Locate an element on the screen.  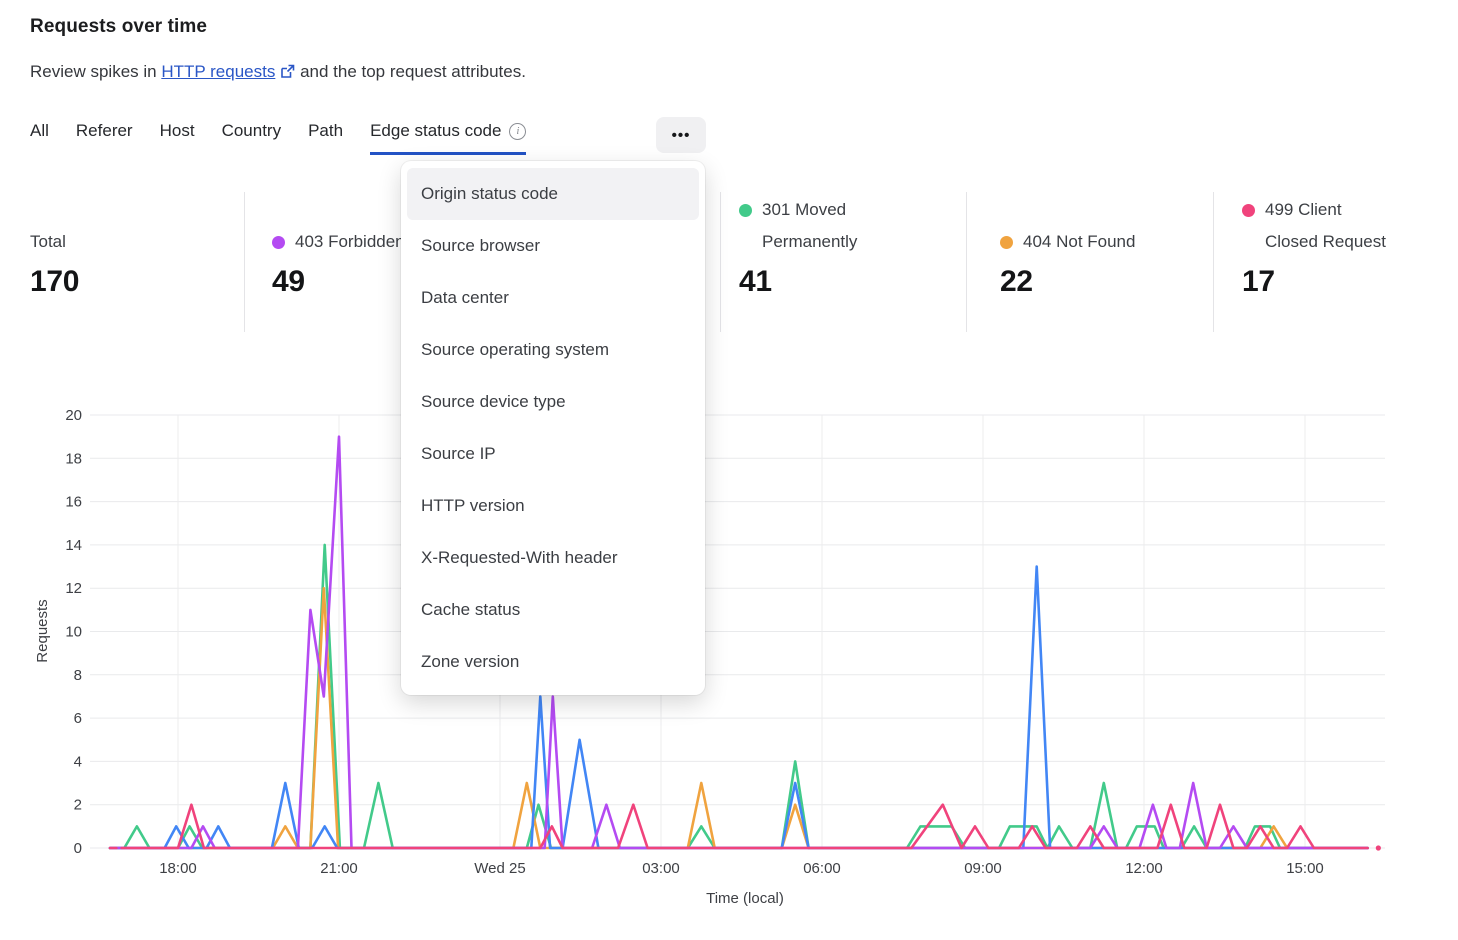
dropdown-item-zone-version: Zone version is located at coordinates (470, 661).